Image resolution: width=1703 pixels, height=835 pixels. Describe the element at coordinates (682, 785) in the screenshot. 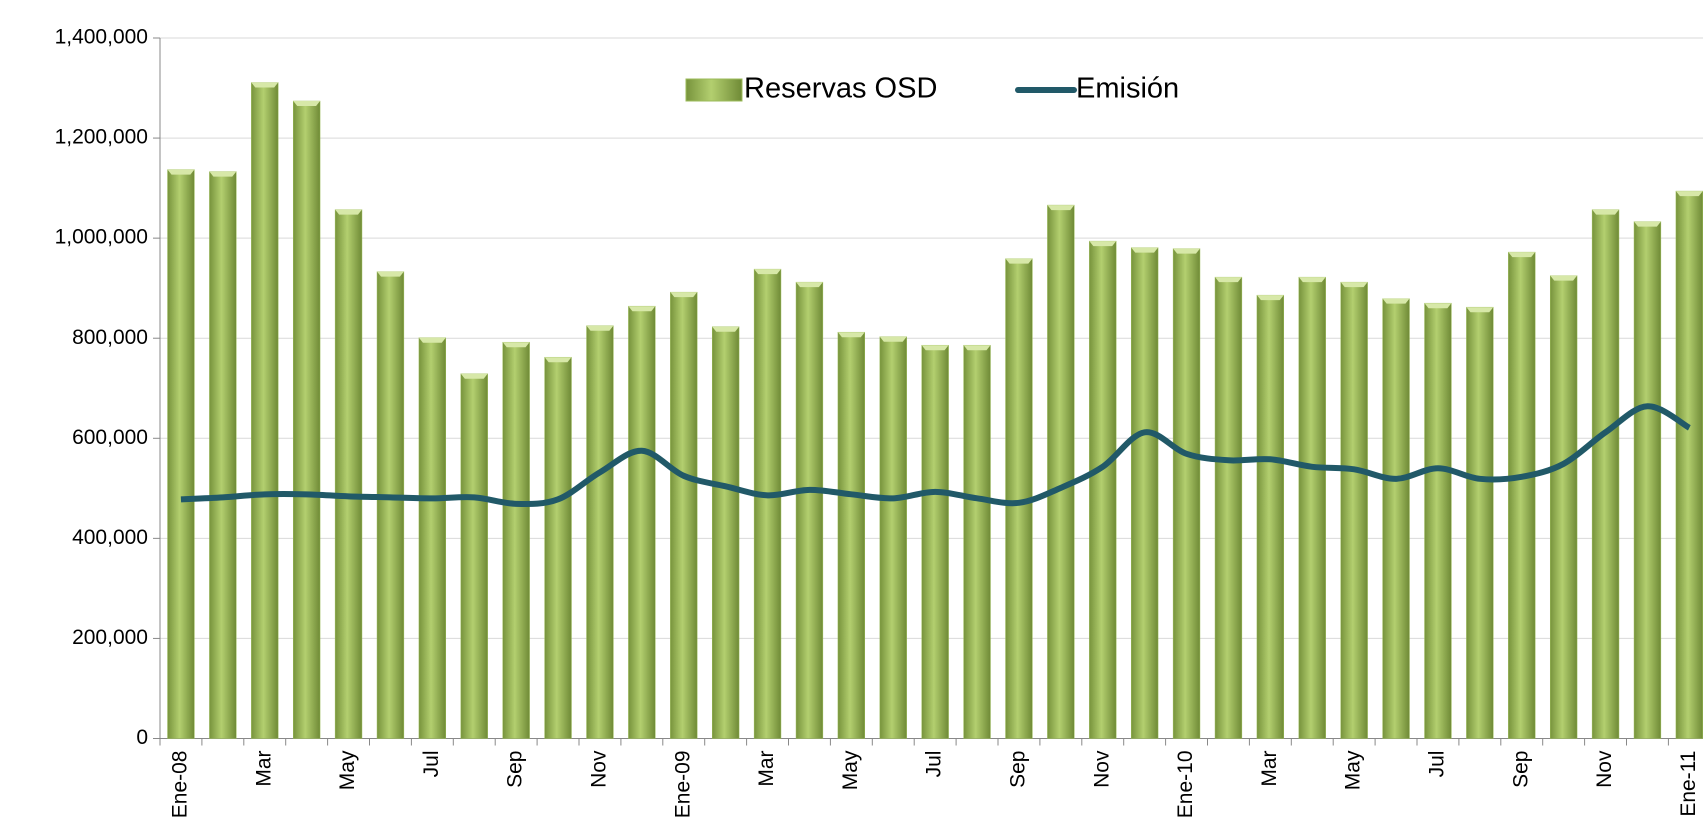

I see `x-tick-label: Ene-09` at that location.